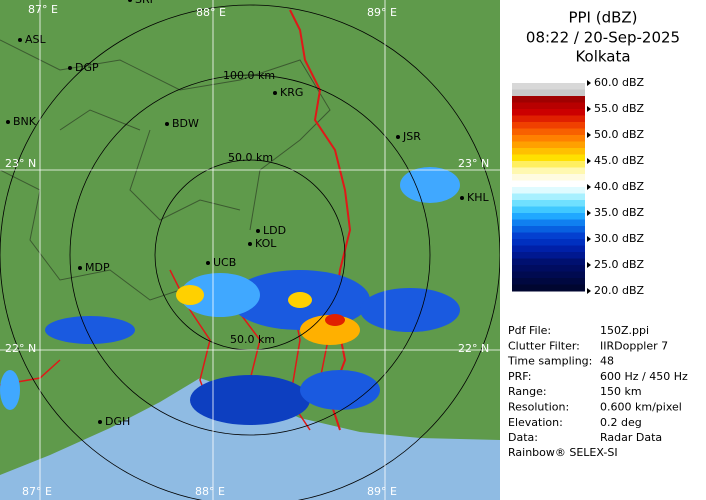 The height and width of the screenshot is (500, 706). What do you see at coordinates (621, 391) in the screenshot?
I see `info-value: 150 km` at bounding box center [621, 391].